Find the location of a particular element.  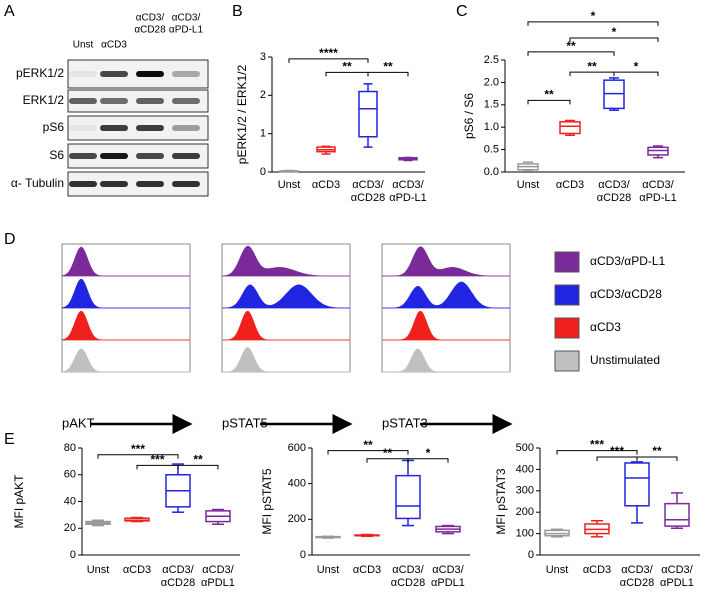

y-tick-label: 0.0 is located at coordinates (491, 172).